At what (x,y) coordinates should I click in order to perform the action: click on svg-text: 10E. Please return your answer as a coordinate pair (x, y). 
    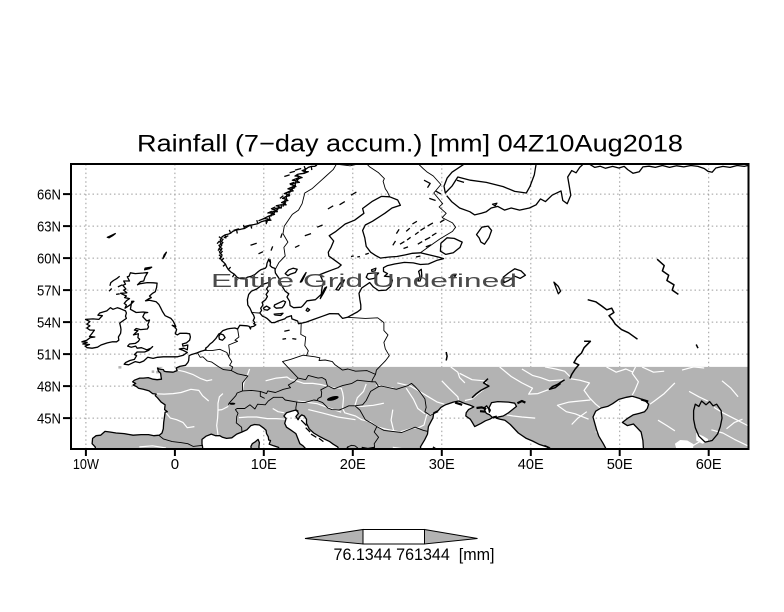
    Looking at the image, I should click on (264, 464).